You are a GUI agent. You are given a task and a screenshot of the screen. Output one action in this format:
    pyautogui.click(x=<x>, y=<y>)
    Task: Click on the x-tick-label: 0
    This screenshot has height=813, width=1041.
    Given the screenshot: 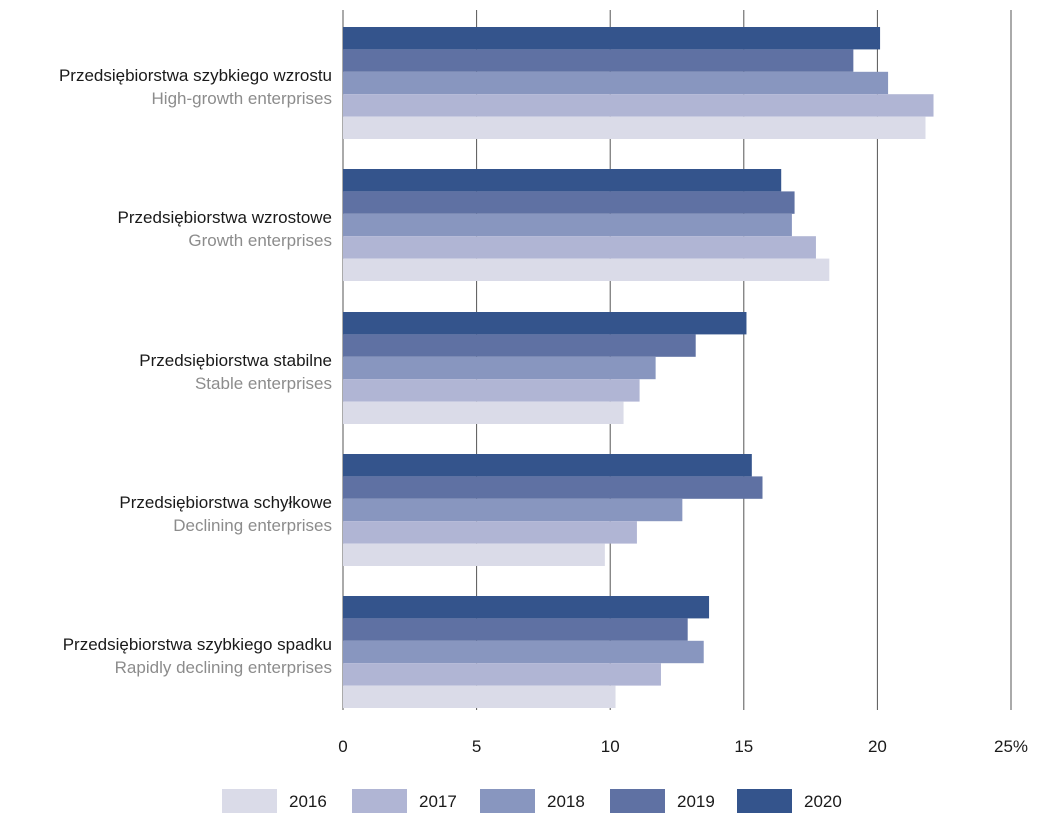 What is the action you would take?
    pyautogui.click(x=342, y=746)
    